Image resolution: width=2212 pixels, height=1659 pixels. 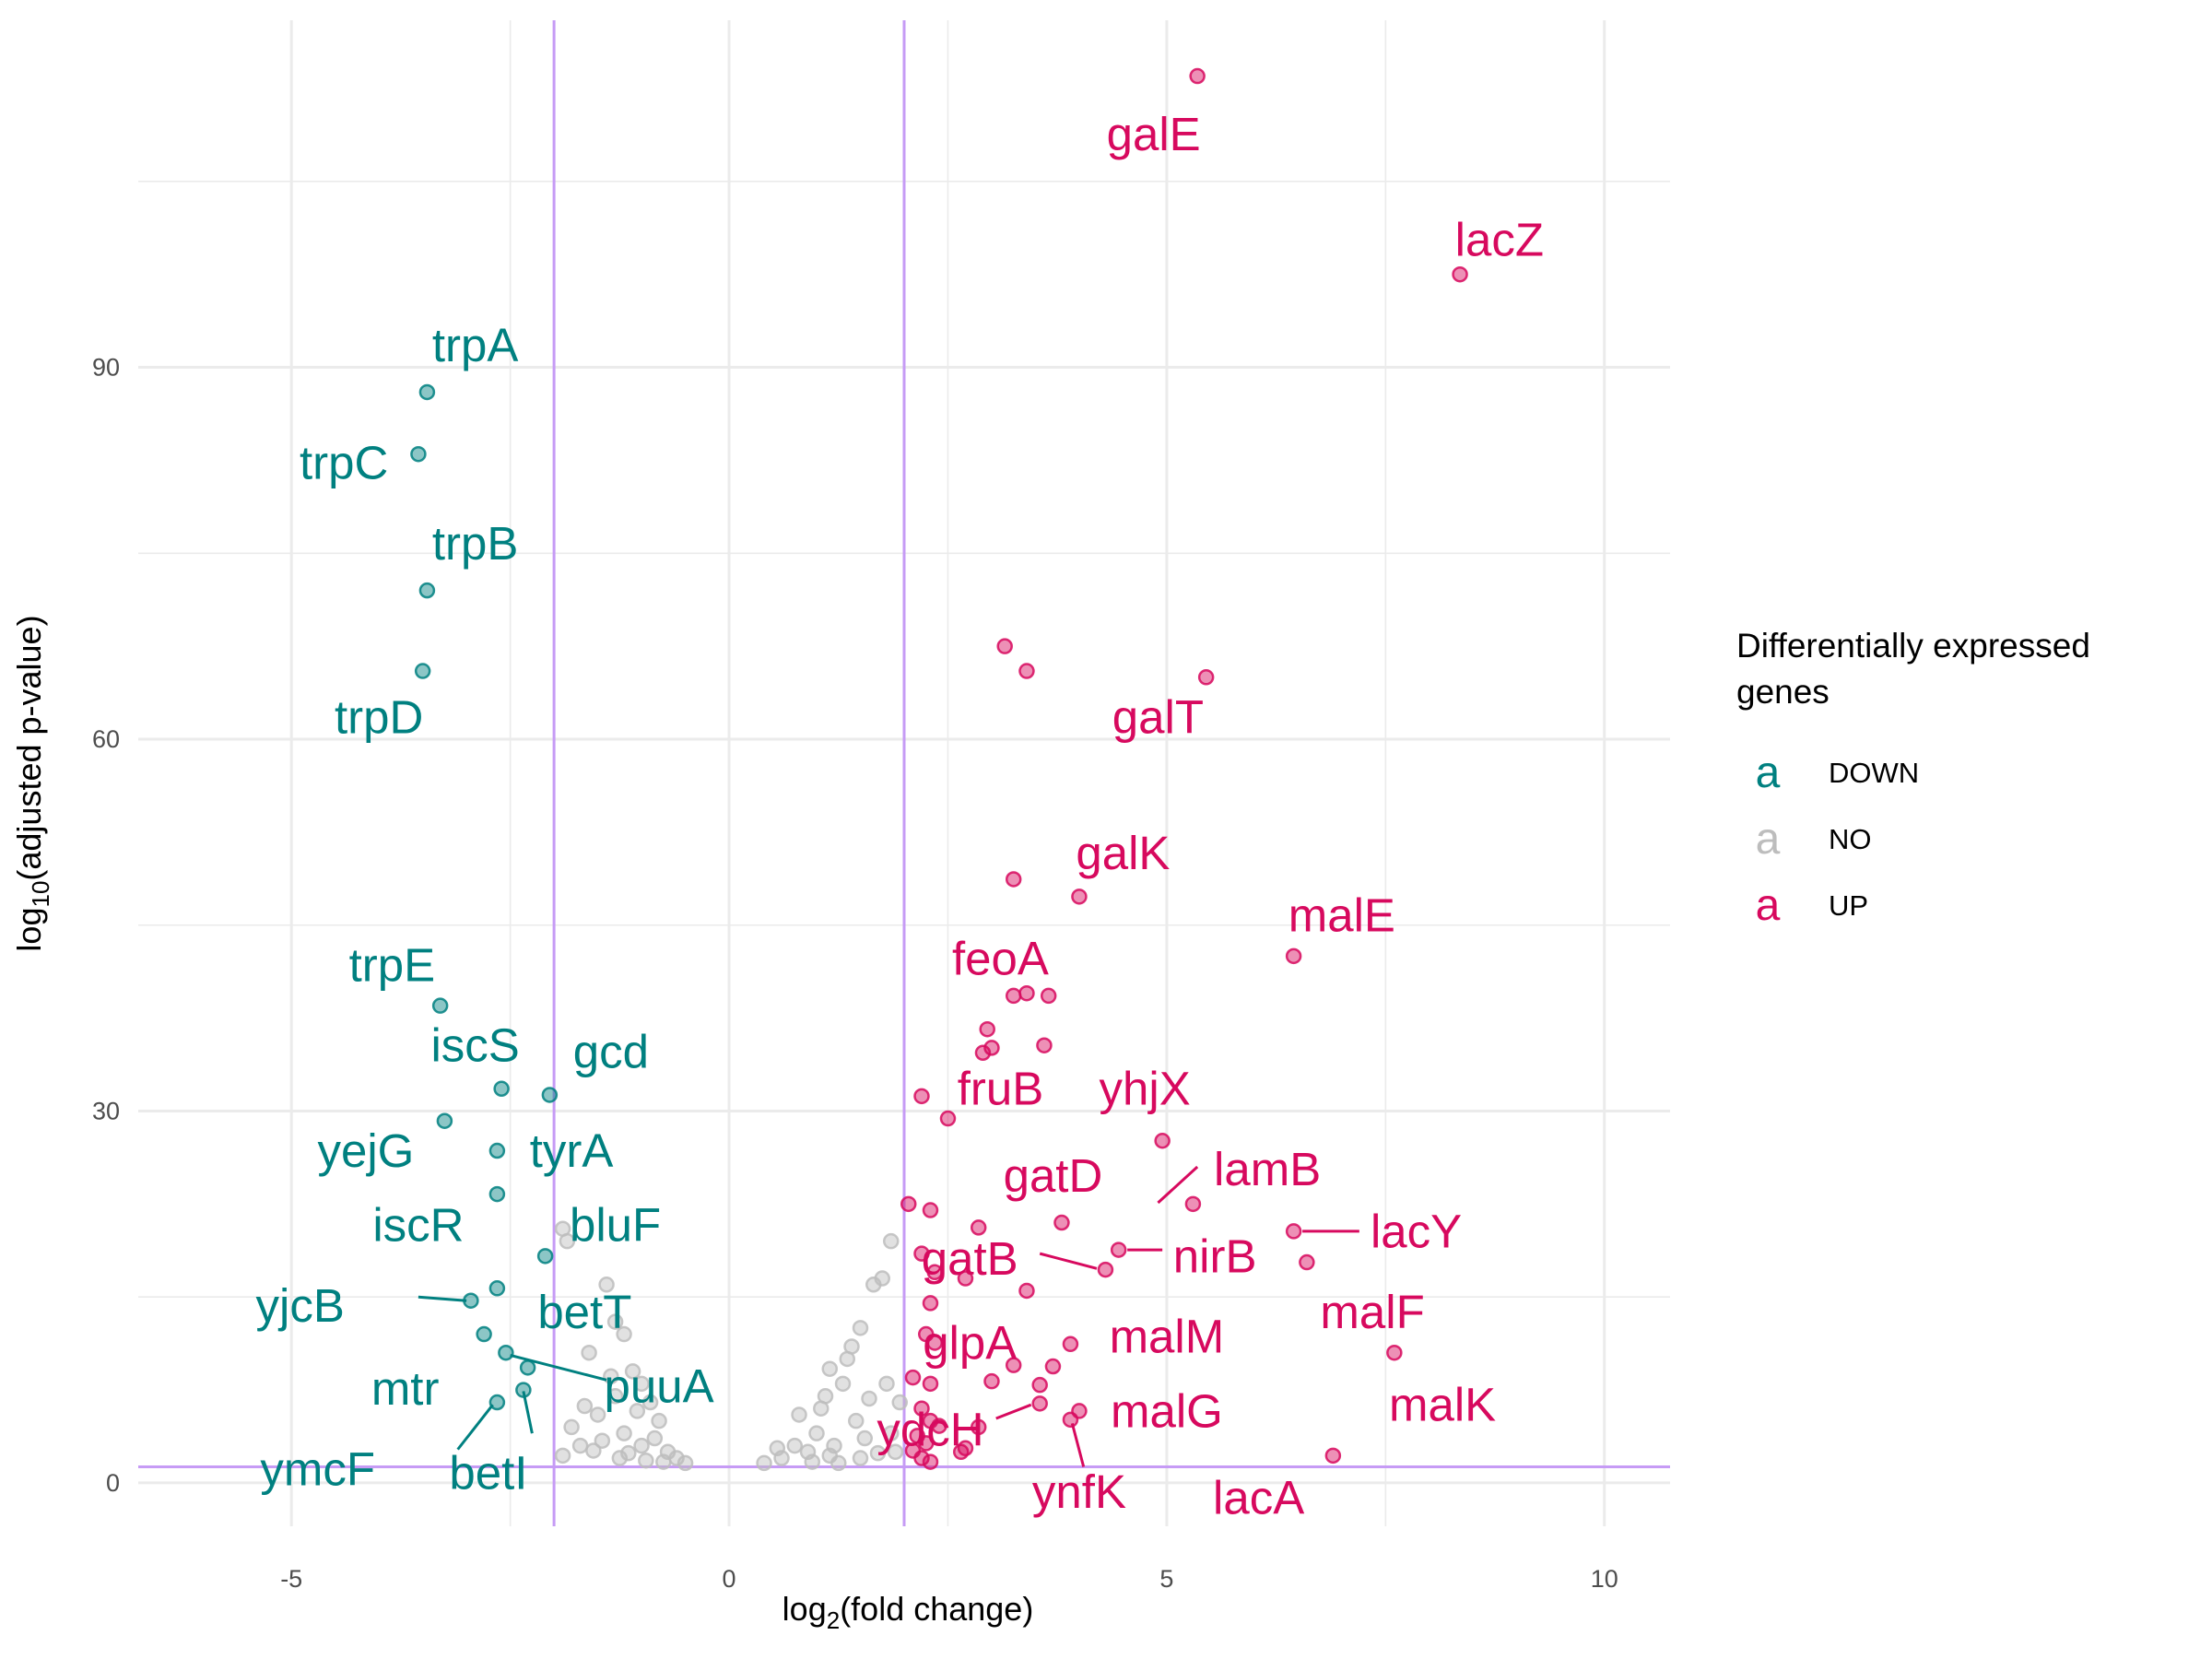 I want to click on point-down-yejg, so click(x=444, y=1120).